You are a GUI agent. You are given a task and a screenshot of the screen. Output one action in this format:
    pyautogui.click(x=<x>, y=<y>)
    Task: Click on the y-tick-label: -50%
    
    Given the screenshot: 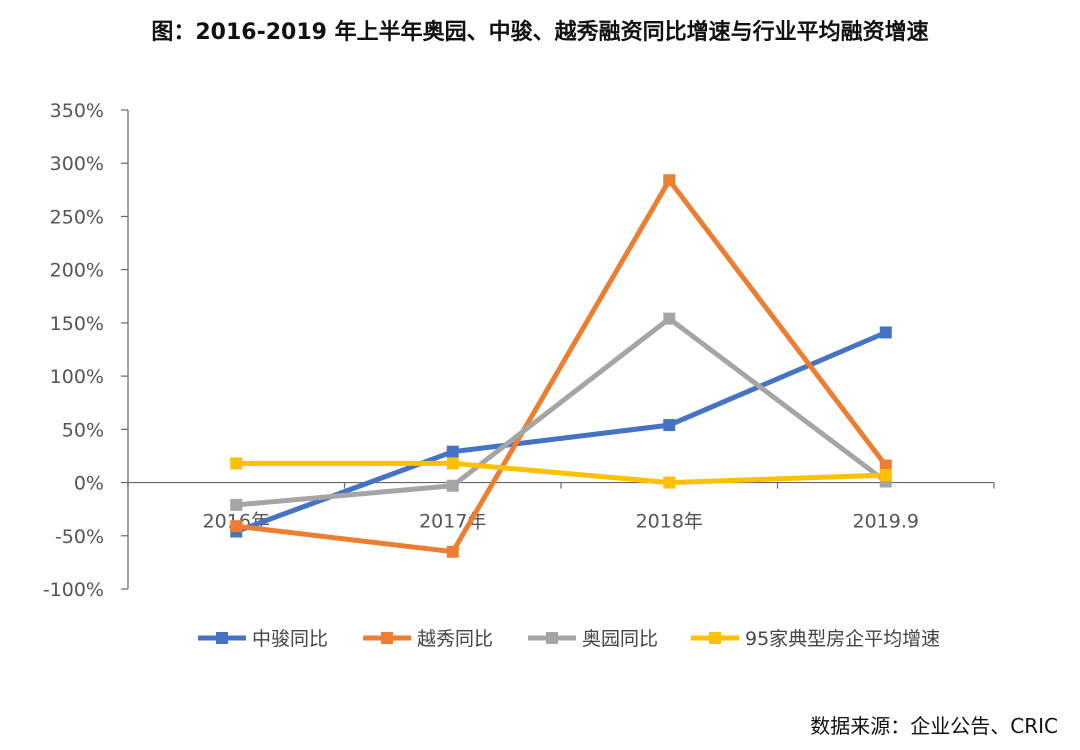 What is the action you would take?
    pyautogui.click(x=79, y=537)
    